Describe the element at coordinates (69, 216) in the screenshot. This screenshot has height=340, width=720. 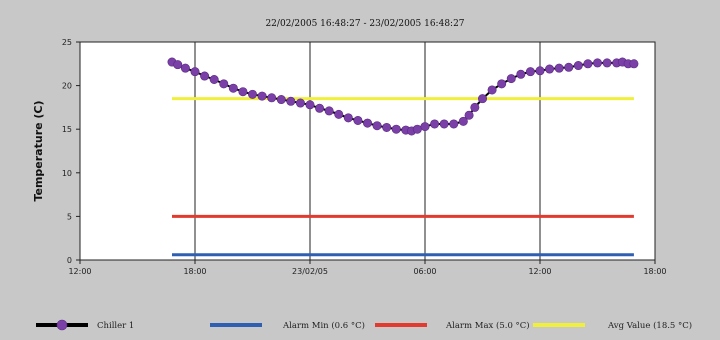
I see `y-tick-label: 5` at that location.